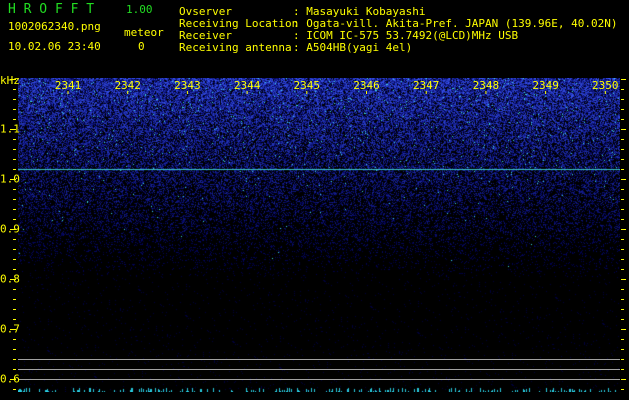 The image size is (629, 400). I want to click on y-tick-label: 0.6, so click(10, 379).